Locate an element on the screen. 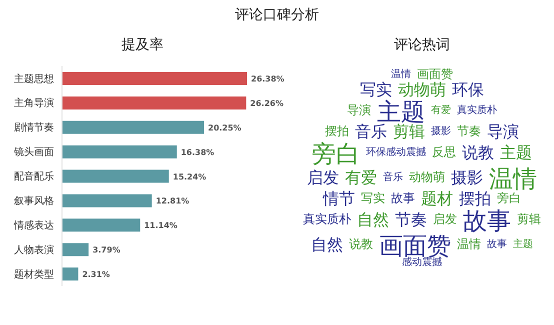 The width and height of the screenshot is (554, 325). y-tick-label: 情感表达 is located at coordinates (33, 225).